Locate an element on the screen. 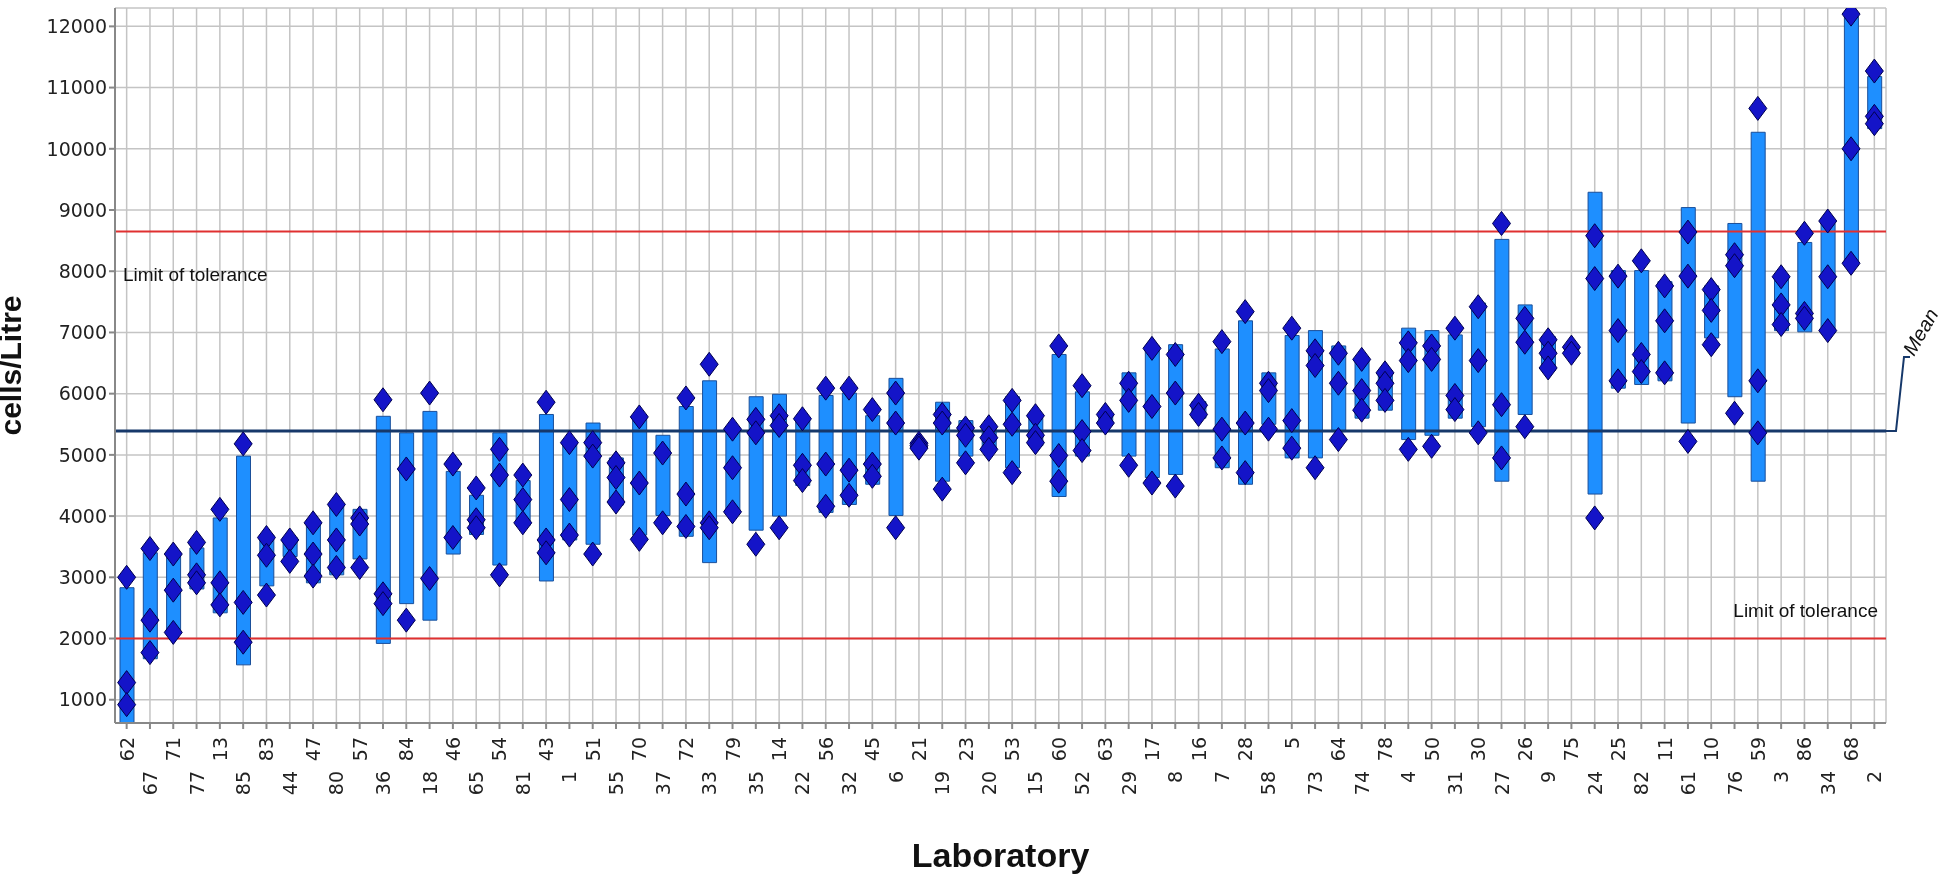 The height and width of the screenshot is (887, 1954). x-tick-label: 17 is located at coordinates (1151, 749).